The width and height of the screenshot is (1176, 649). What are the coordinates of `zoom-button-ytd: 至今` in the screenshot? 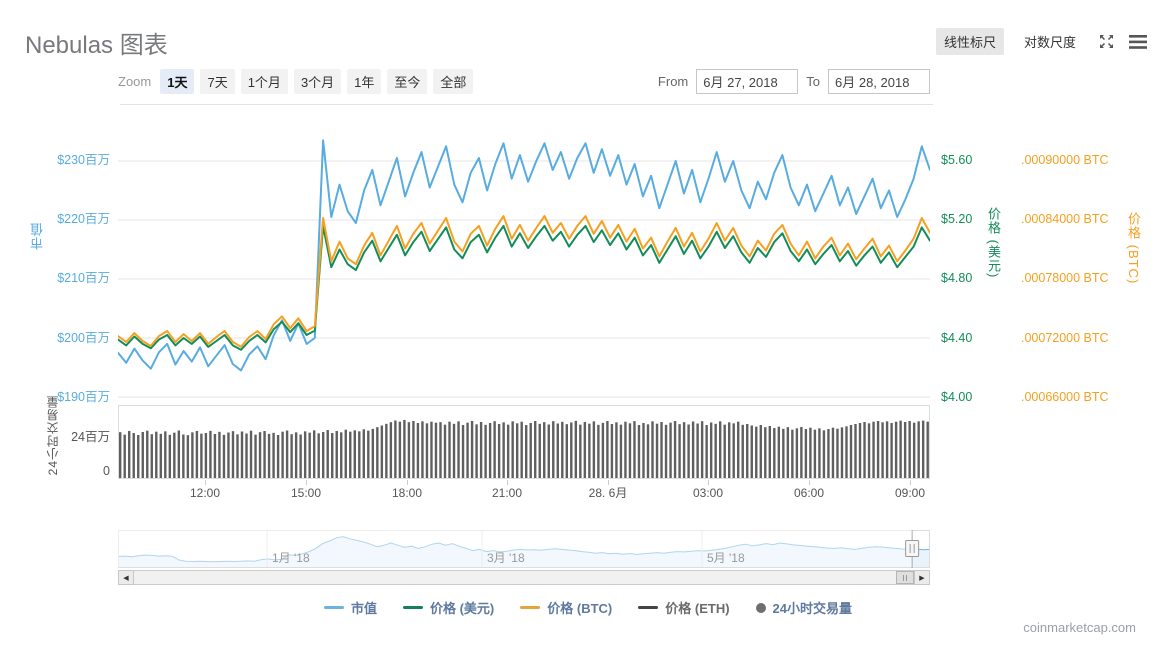 It's located at (407, 81).